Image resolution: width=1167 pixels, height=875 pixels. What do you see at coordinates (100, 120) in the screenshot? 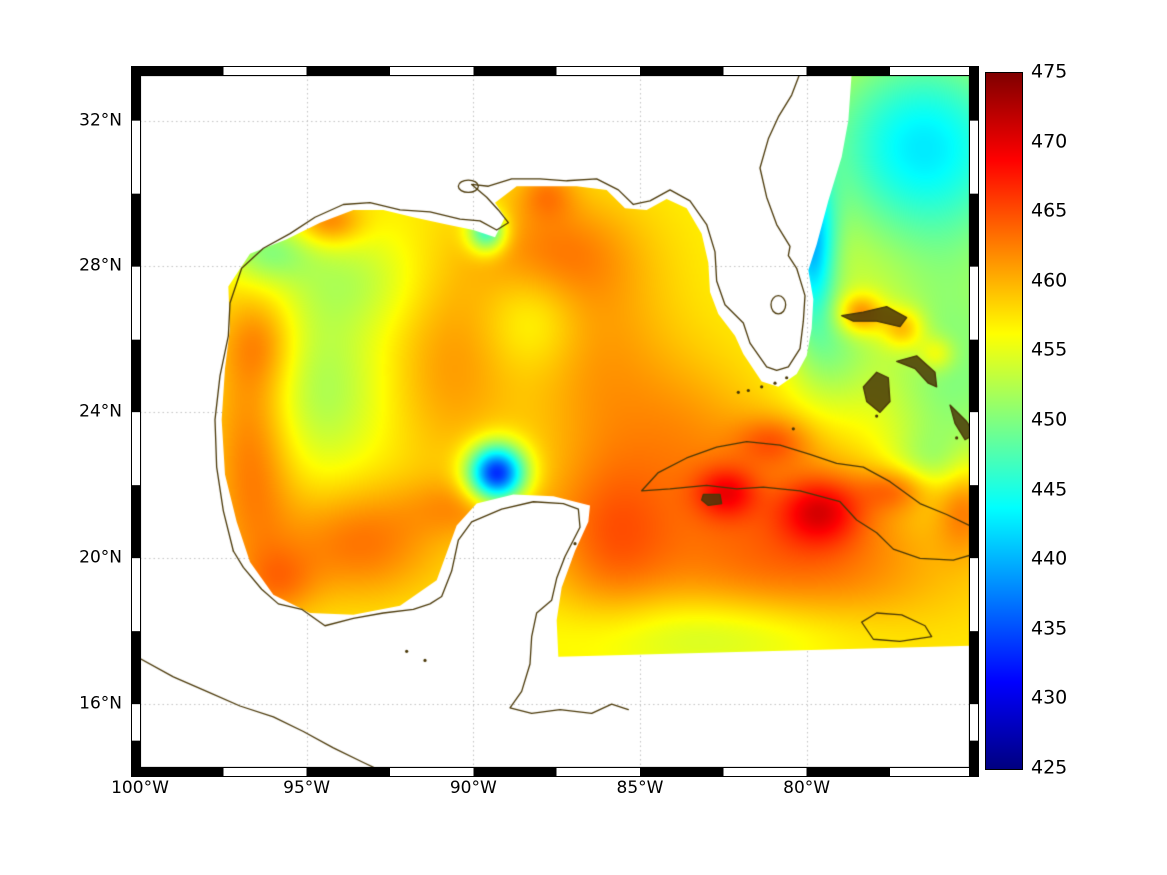
I see `lat-tick-label: 32°N` at bounding box center [100, 120].